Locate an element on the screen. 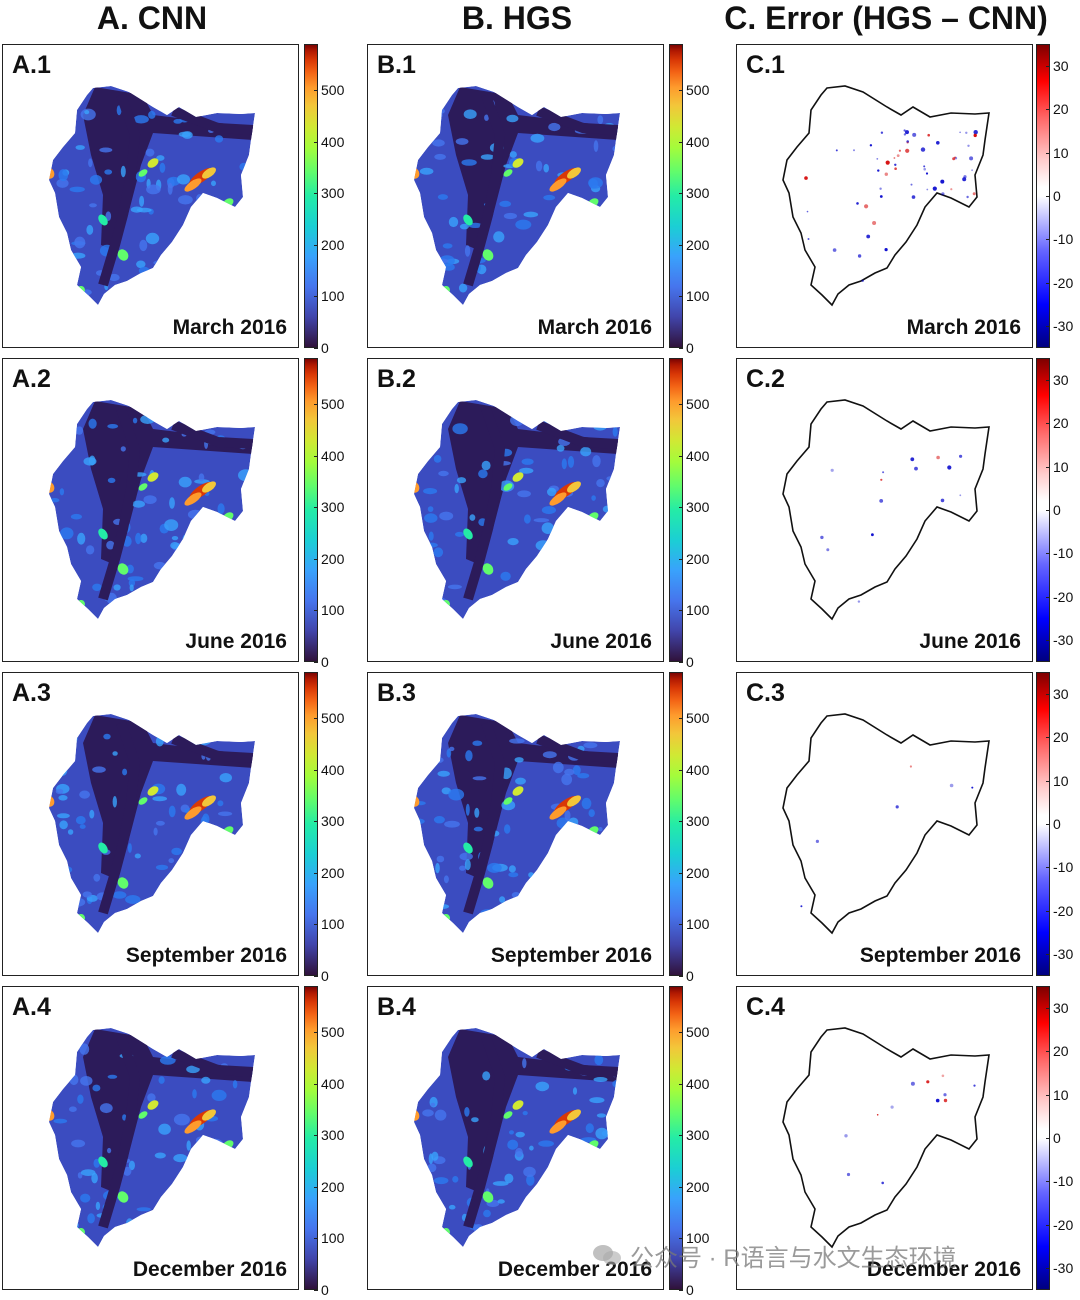 This screenshot has width=1080, height=1300. colorbar-tick-label: 30 is located at coordinates (1061, 1007).